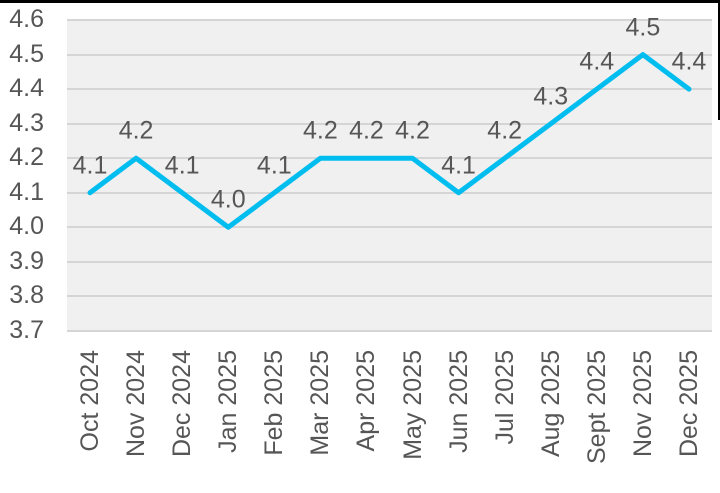 This screenshot has height=493, width=720. Describe the element at coordinates (412, 405) in the screenshot. I see `x-category-label: May 2025` at that location.